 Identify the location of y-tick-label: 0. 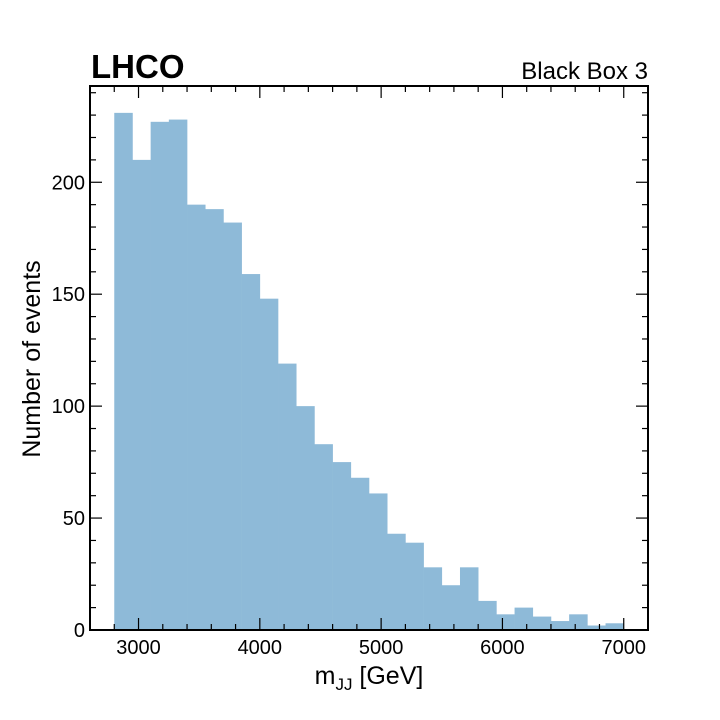
(79, 631).